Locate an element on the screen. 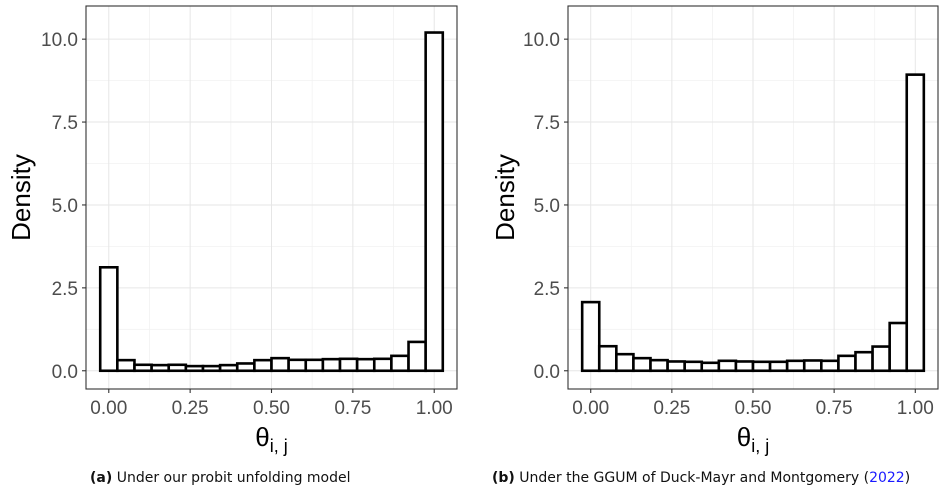 This screenshot has height=492, width=942. citation-link: 2022 is located at coordinates (887, 478).